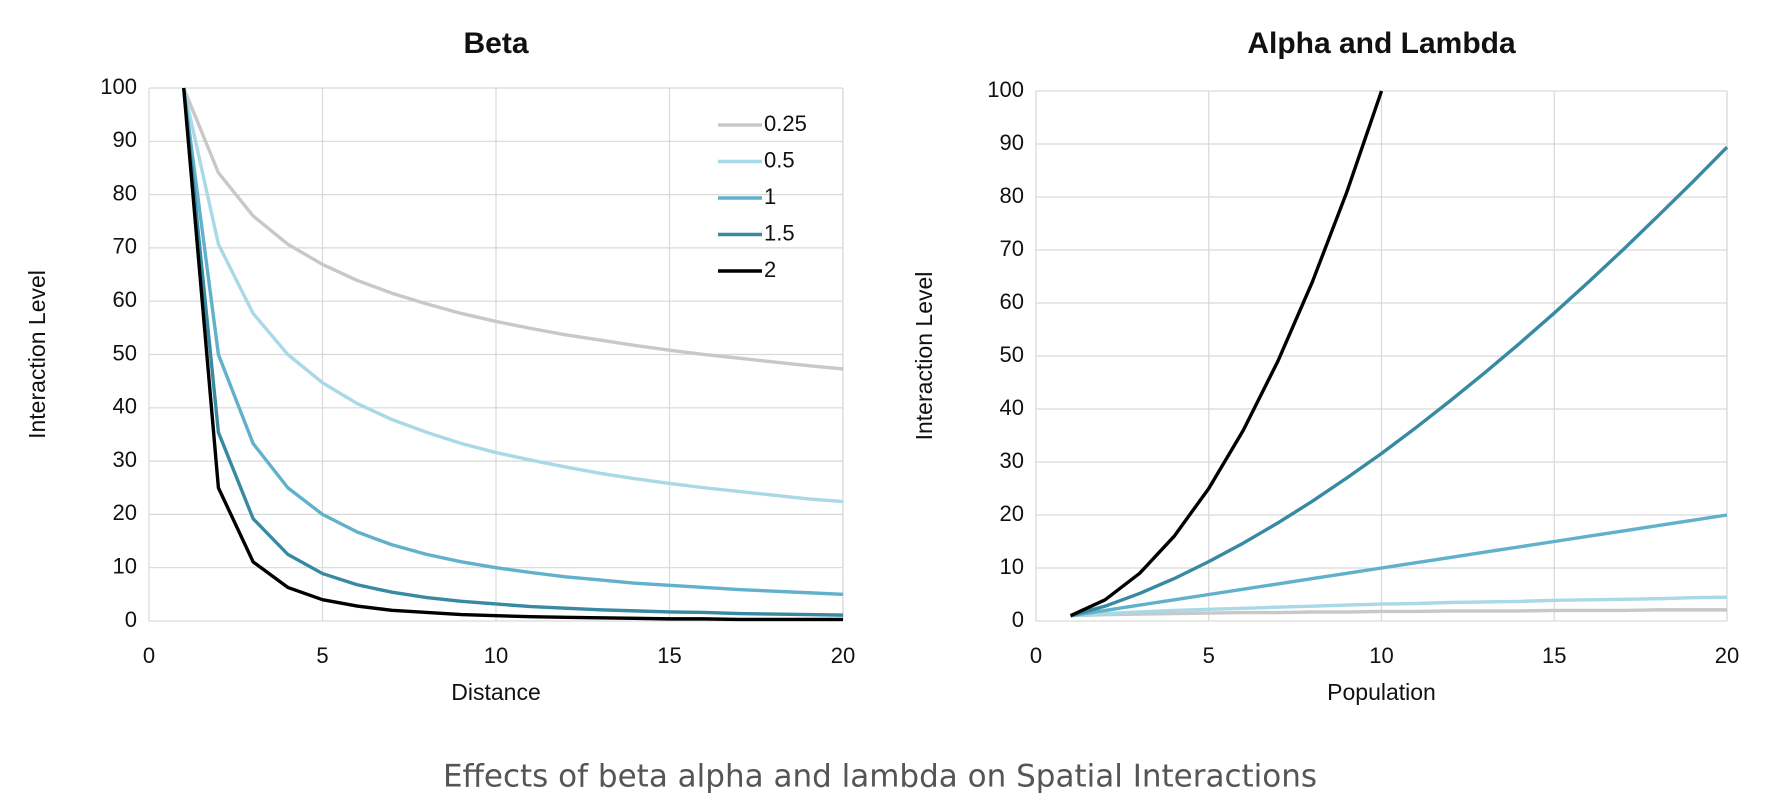  What do you see at coordinates (779, 159) in the screenshot?
I see `legend-label: 0.5` at bounding box center [779, 159].